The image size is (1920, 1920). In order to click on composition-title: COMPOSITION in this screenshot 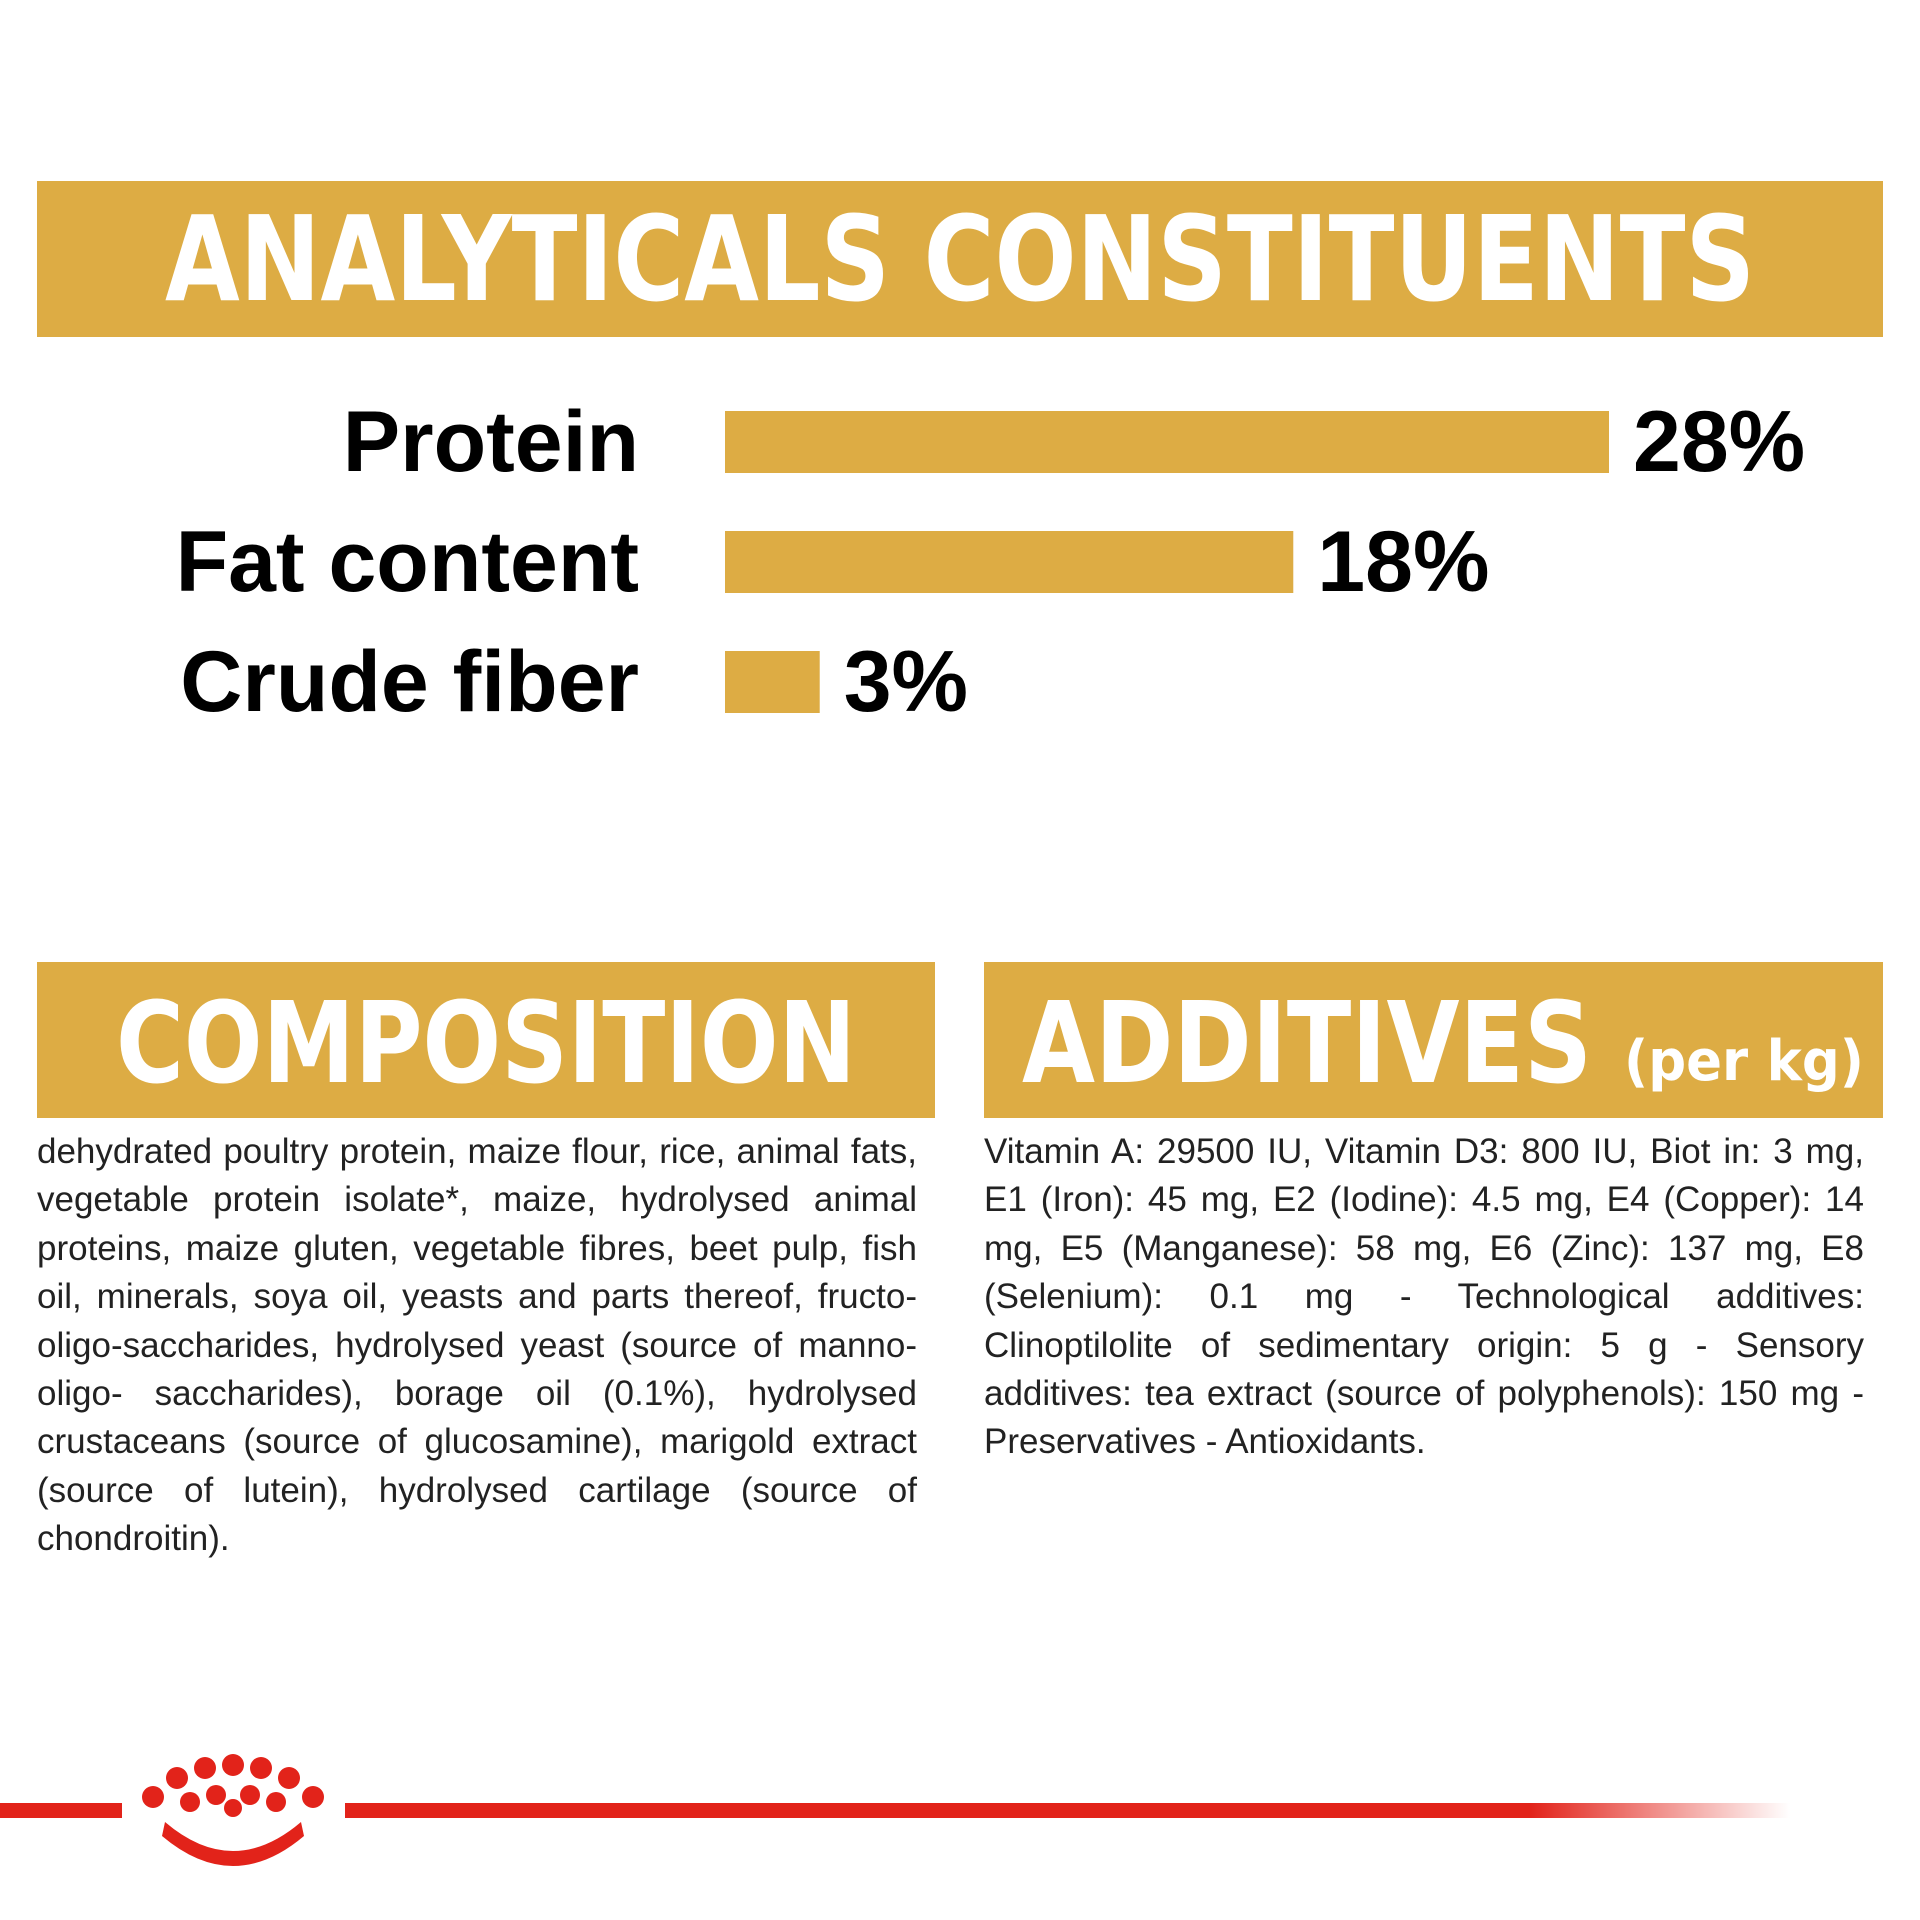, I will do `click(486, 1044)`.